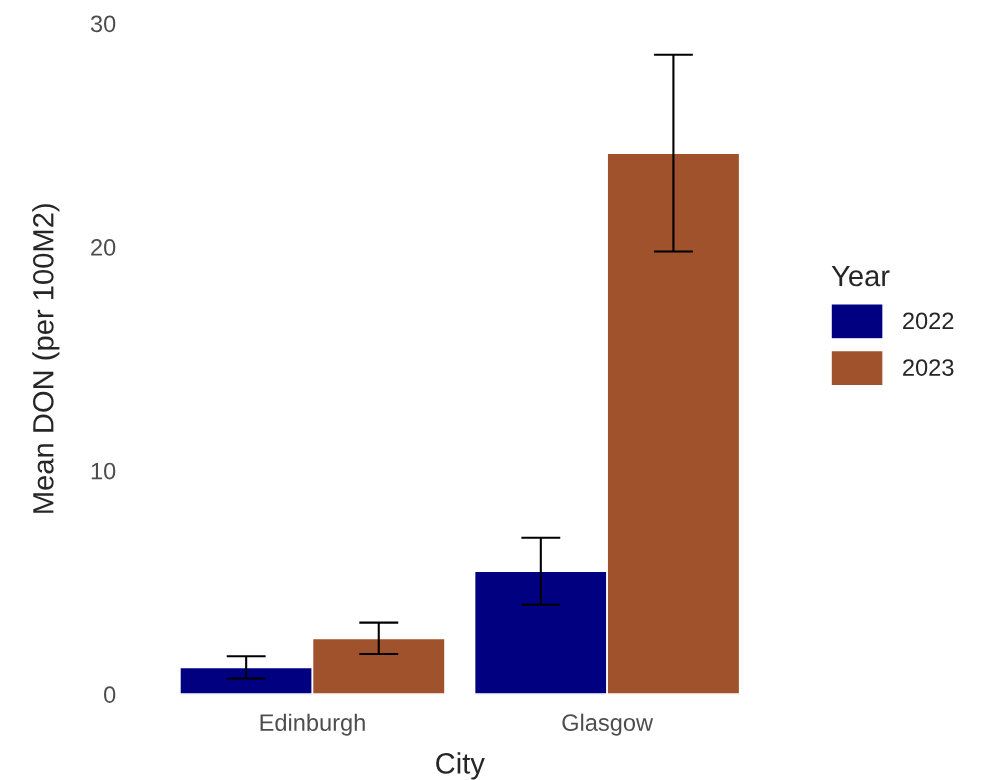 The width and height of the screenshot is (1005, 780). Describe the element at coordinates (928, 367) in the screenshot. I see `legend-label: 2023` at that location.